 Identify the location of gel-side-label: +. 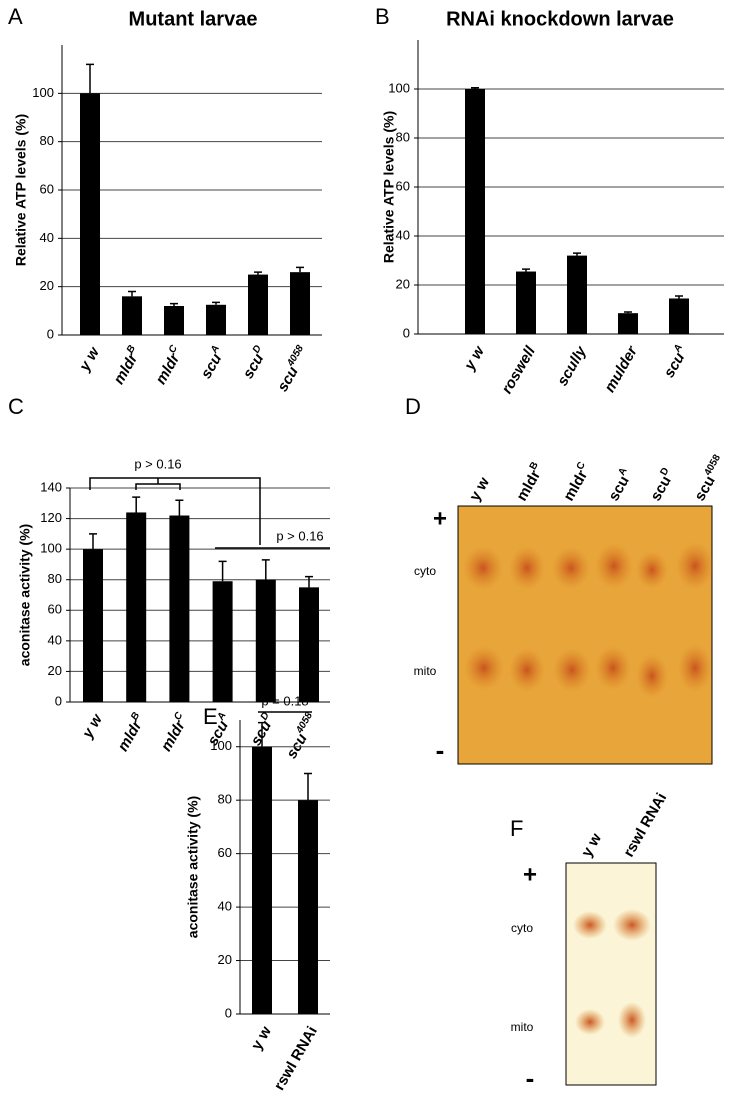
(440, 518).